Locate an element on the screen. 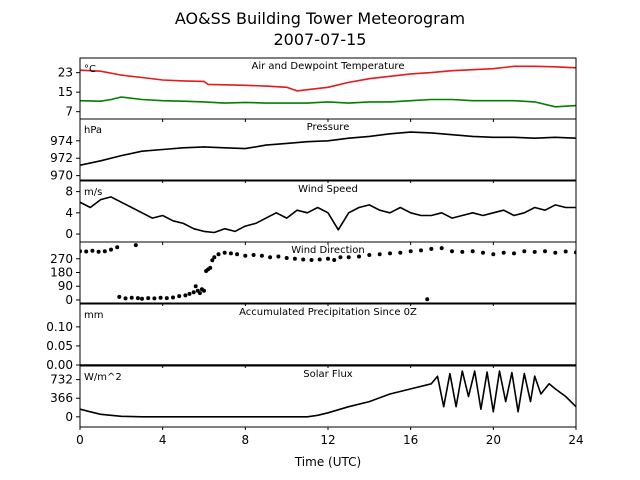 This screenshot has height=480, width=640. panel-unit-4: mm is located at coordinates (93, 315).